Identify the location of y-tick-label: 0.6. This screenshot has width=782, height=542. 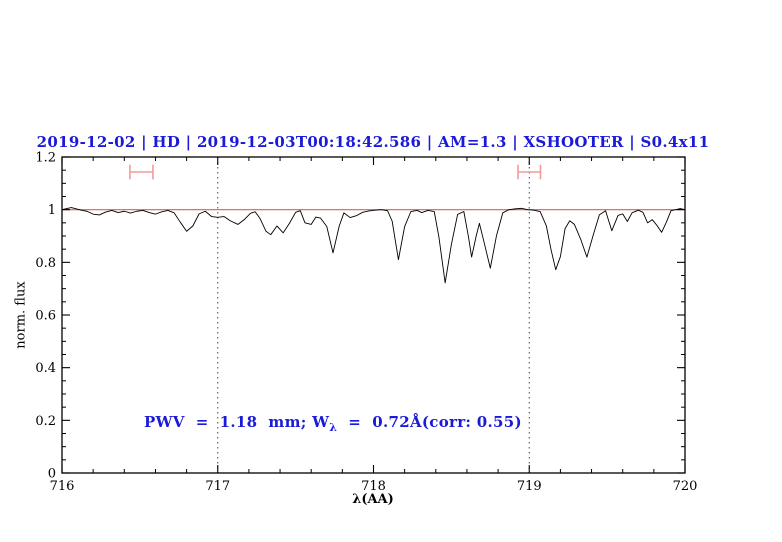
(45, 316).